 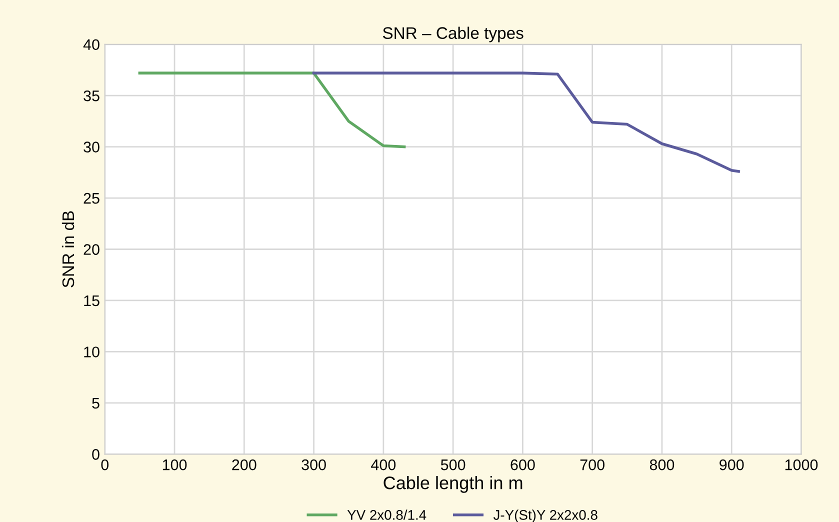 What do you see at coordinates (92, 352) in the screenshot?
I see `y-tick-label: 10` at bounding box center [92, 352].